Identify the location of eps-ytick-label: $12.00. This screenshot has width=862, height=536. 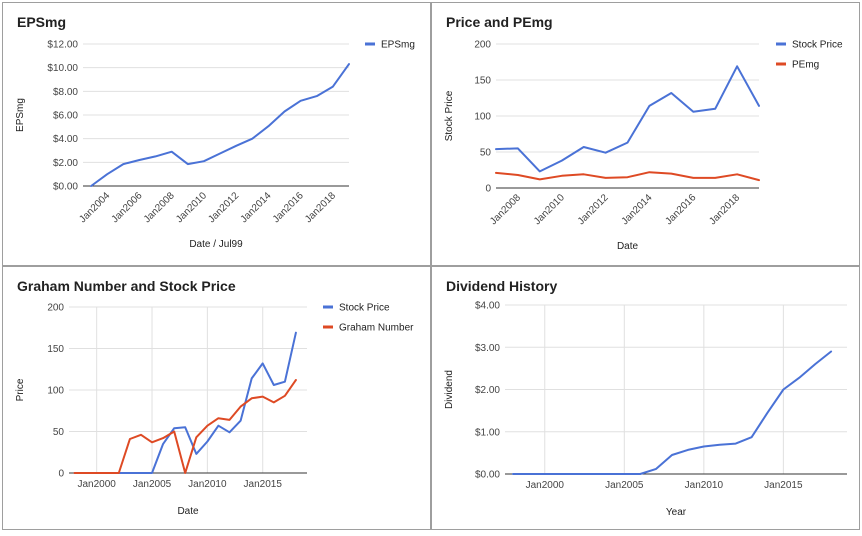
(62, 45).